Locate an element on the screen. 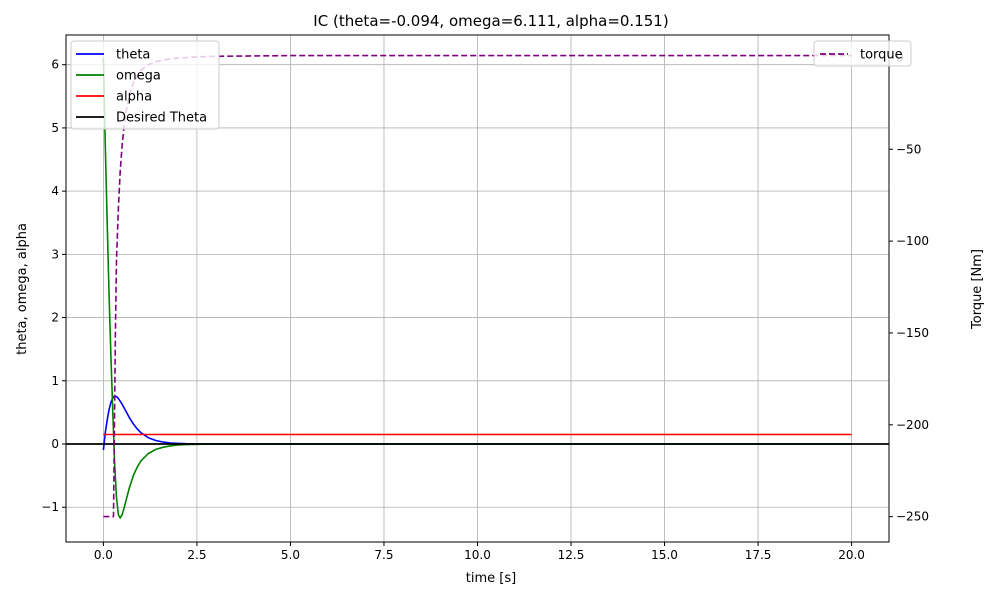  legend-left: theta omega alpha Desired Theta is located at coordinates (145, 85).